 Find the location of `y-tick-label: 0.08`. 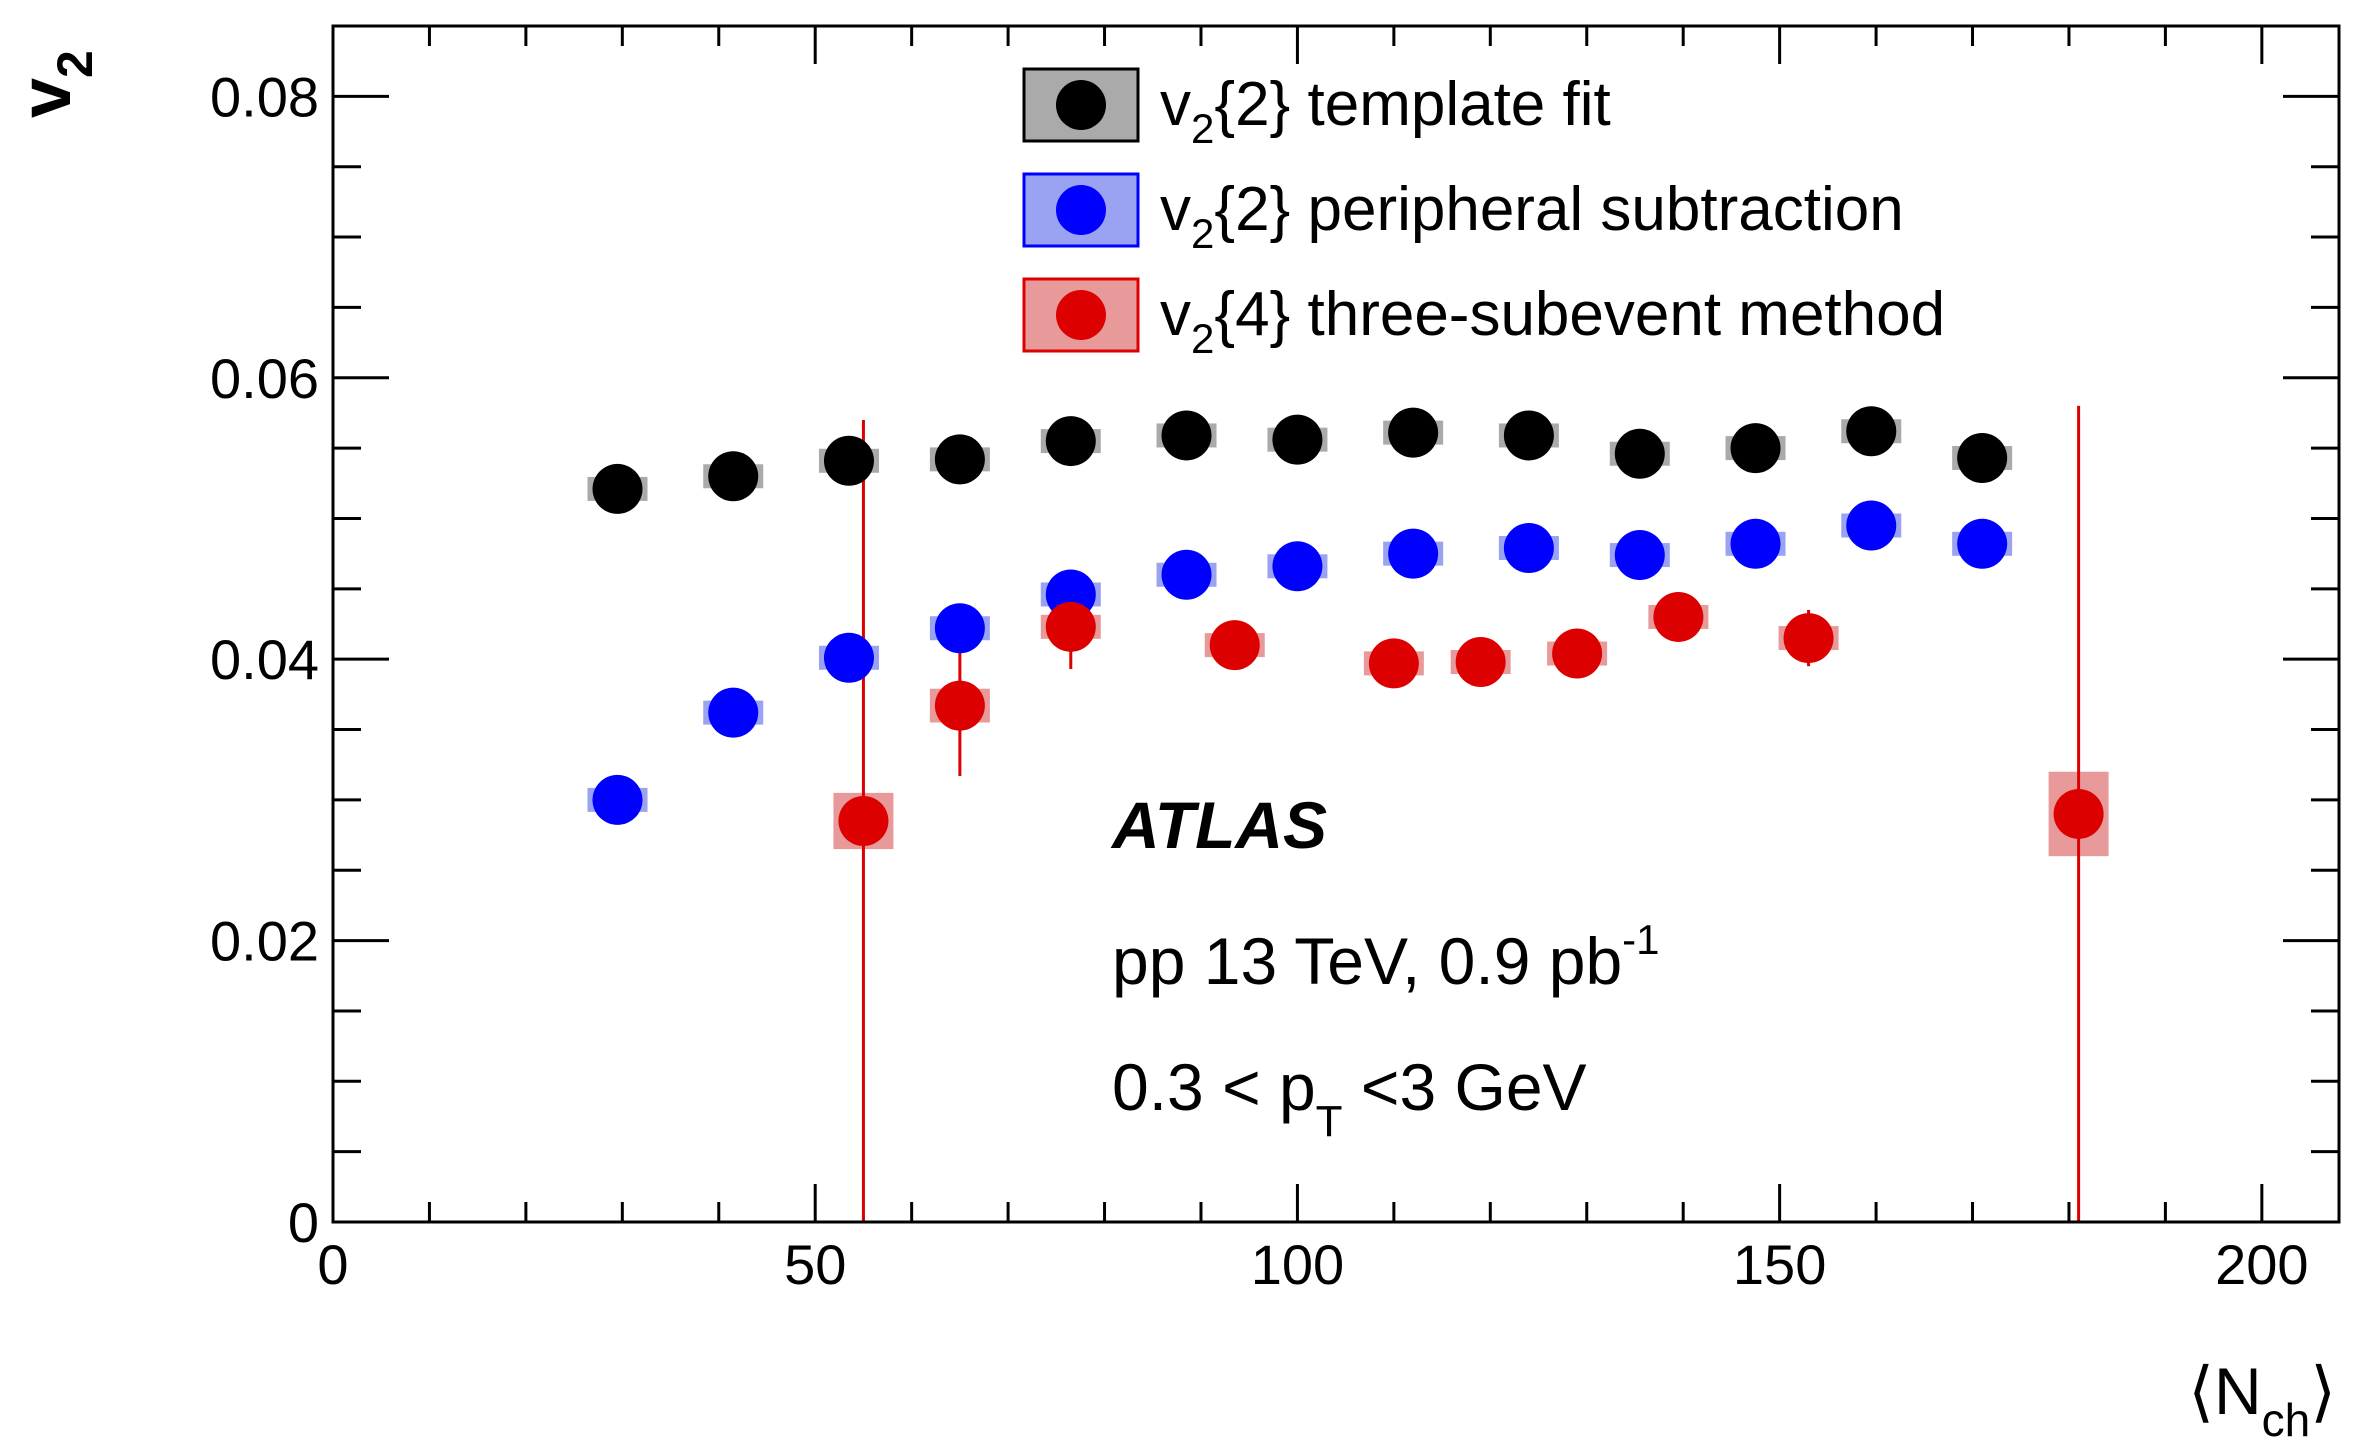

y-tick-label: 0.08 is located at coordinates (264, 96).